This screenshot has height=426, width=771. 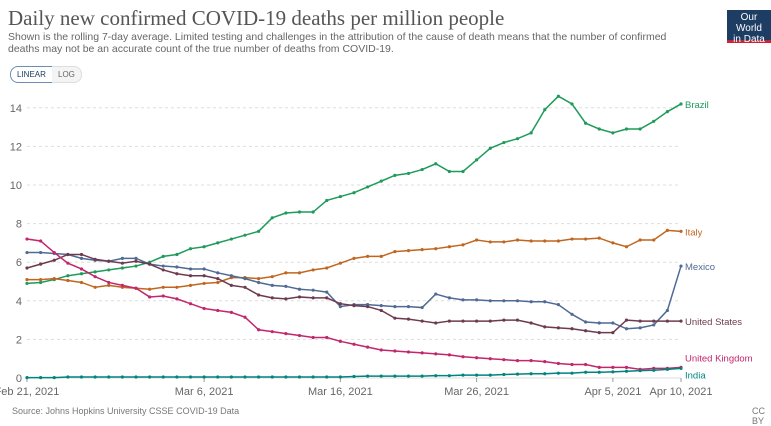 I want to click on y-tick-label: 0, so click(x=19, y=379).